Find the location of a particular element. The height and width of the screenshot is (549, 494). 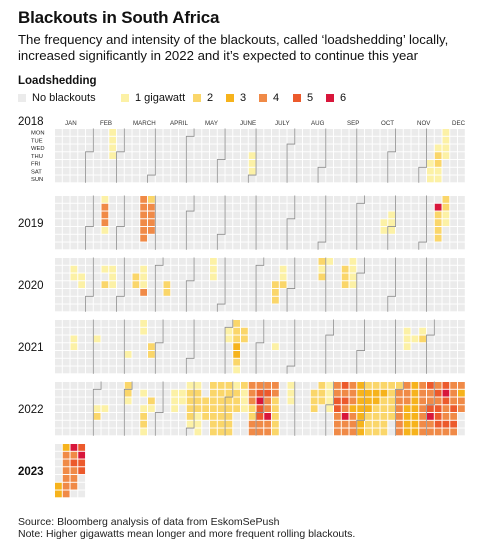

month-boundary is located at coordinates (430, 408).